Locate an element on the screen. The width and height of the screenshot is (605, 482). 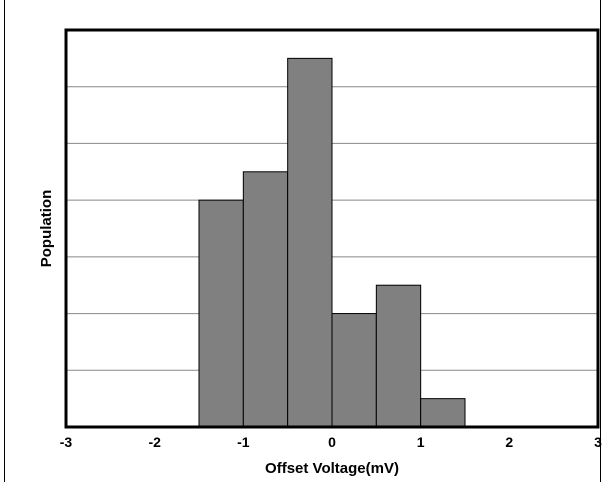
x-tick-label: 2 is located at coordinates (509, 442).